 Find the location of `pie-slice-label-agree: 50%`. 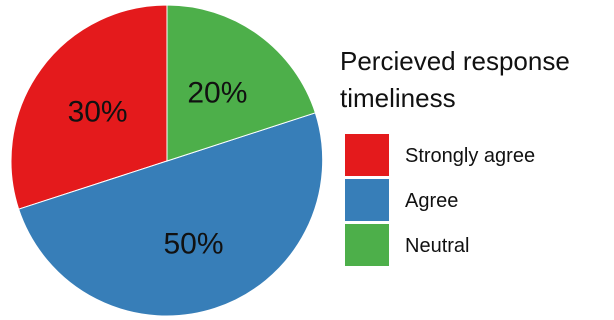

pie-slice-label-agree: 50% is located at coordinates (193, 244).